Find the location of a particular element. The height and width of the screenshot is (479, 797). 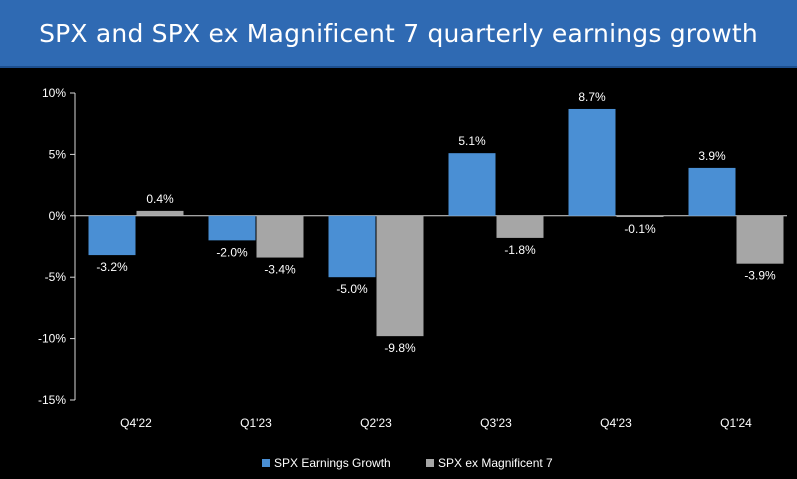

legend-spx-ex-mag7-swatch is located at coordinates (430, 463).